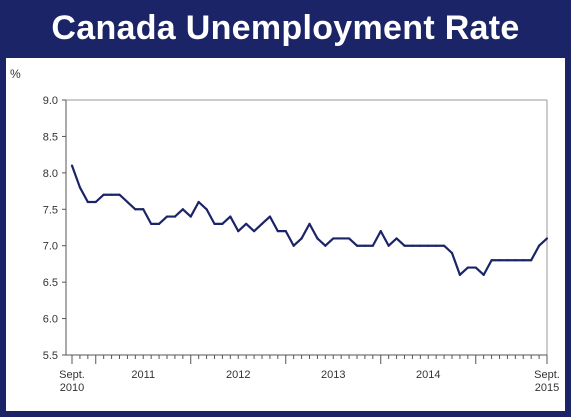 This screenshot has width=571, height=417. I want to click on y-tick-label: 9.0, so click(50, 101).